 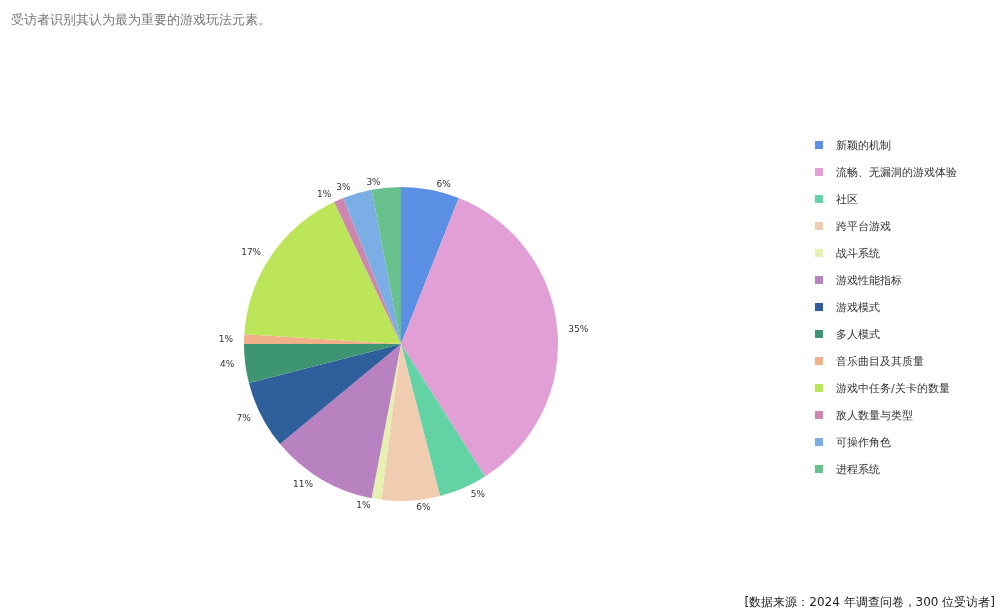 I want to click on legend-label: 游戏模式, so click(x=858, y=307).